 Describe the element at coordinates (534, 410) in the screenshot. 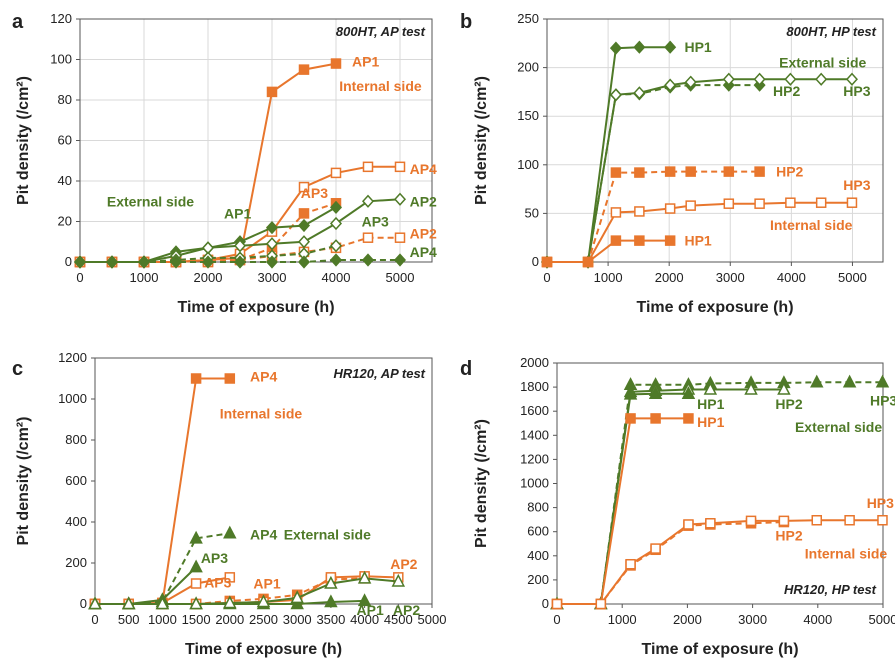

I see `y-tick-label: 1600` at that location.